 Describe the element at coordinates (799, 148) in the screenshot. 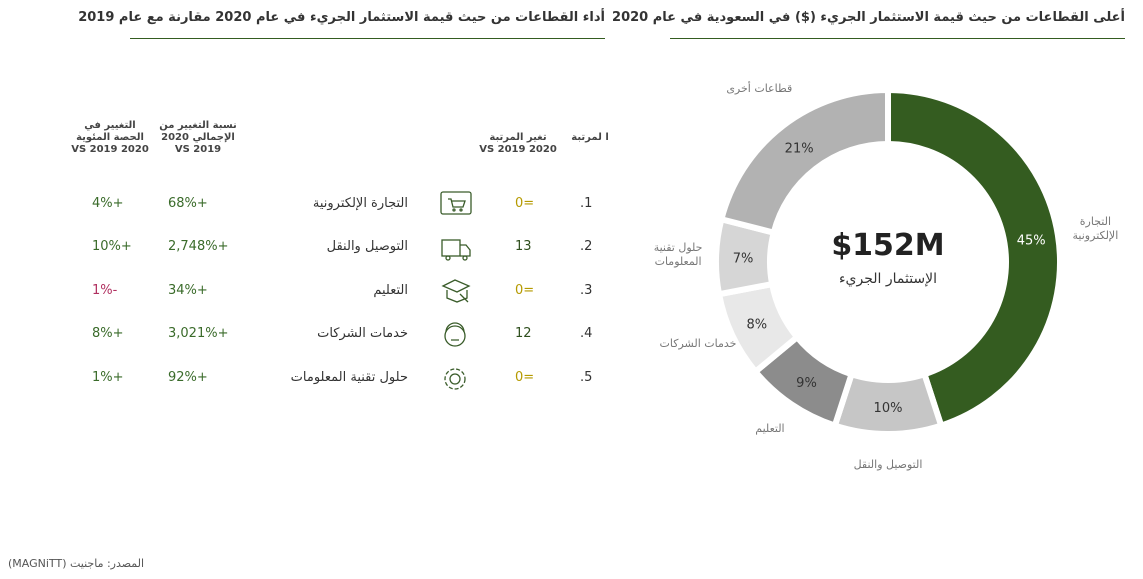

I see `value-label: 21%` at that location.